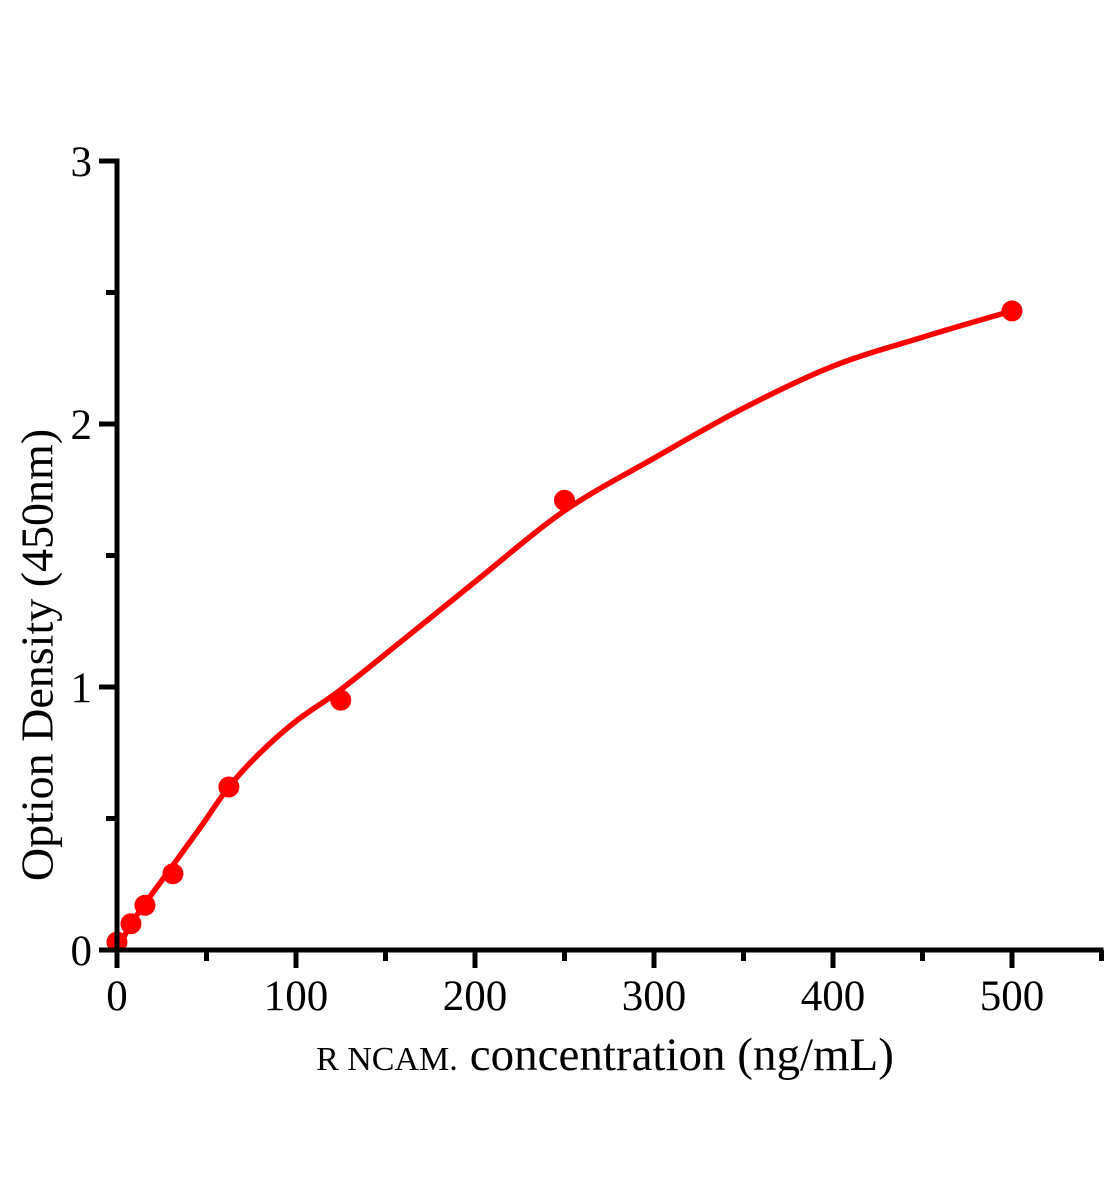  I want to click on x-tick-label: 300, so click(654, 996).